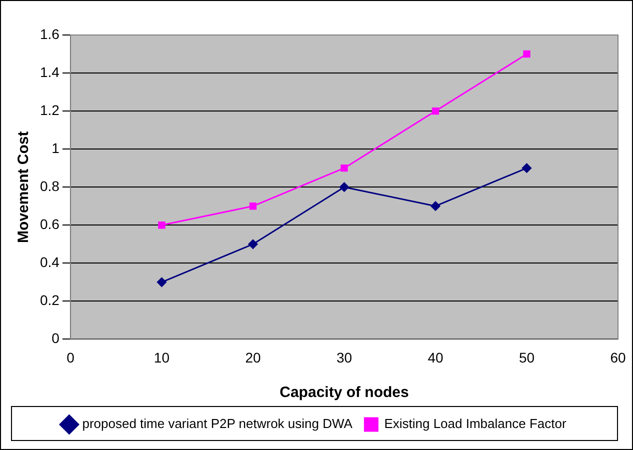 Image resolution: width=633 pixels, height=450 pixels. I want to click on legend-label: proposed time variant P2P netwrok using DWA, so click(217, 424).